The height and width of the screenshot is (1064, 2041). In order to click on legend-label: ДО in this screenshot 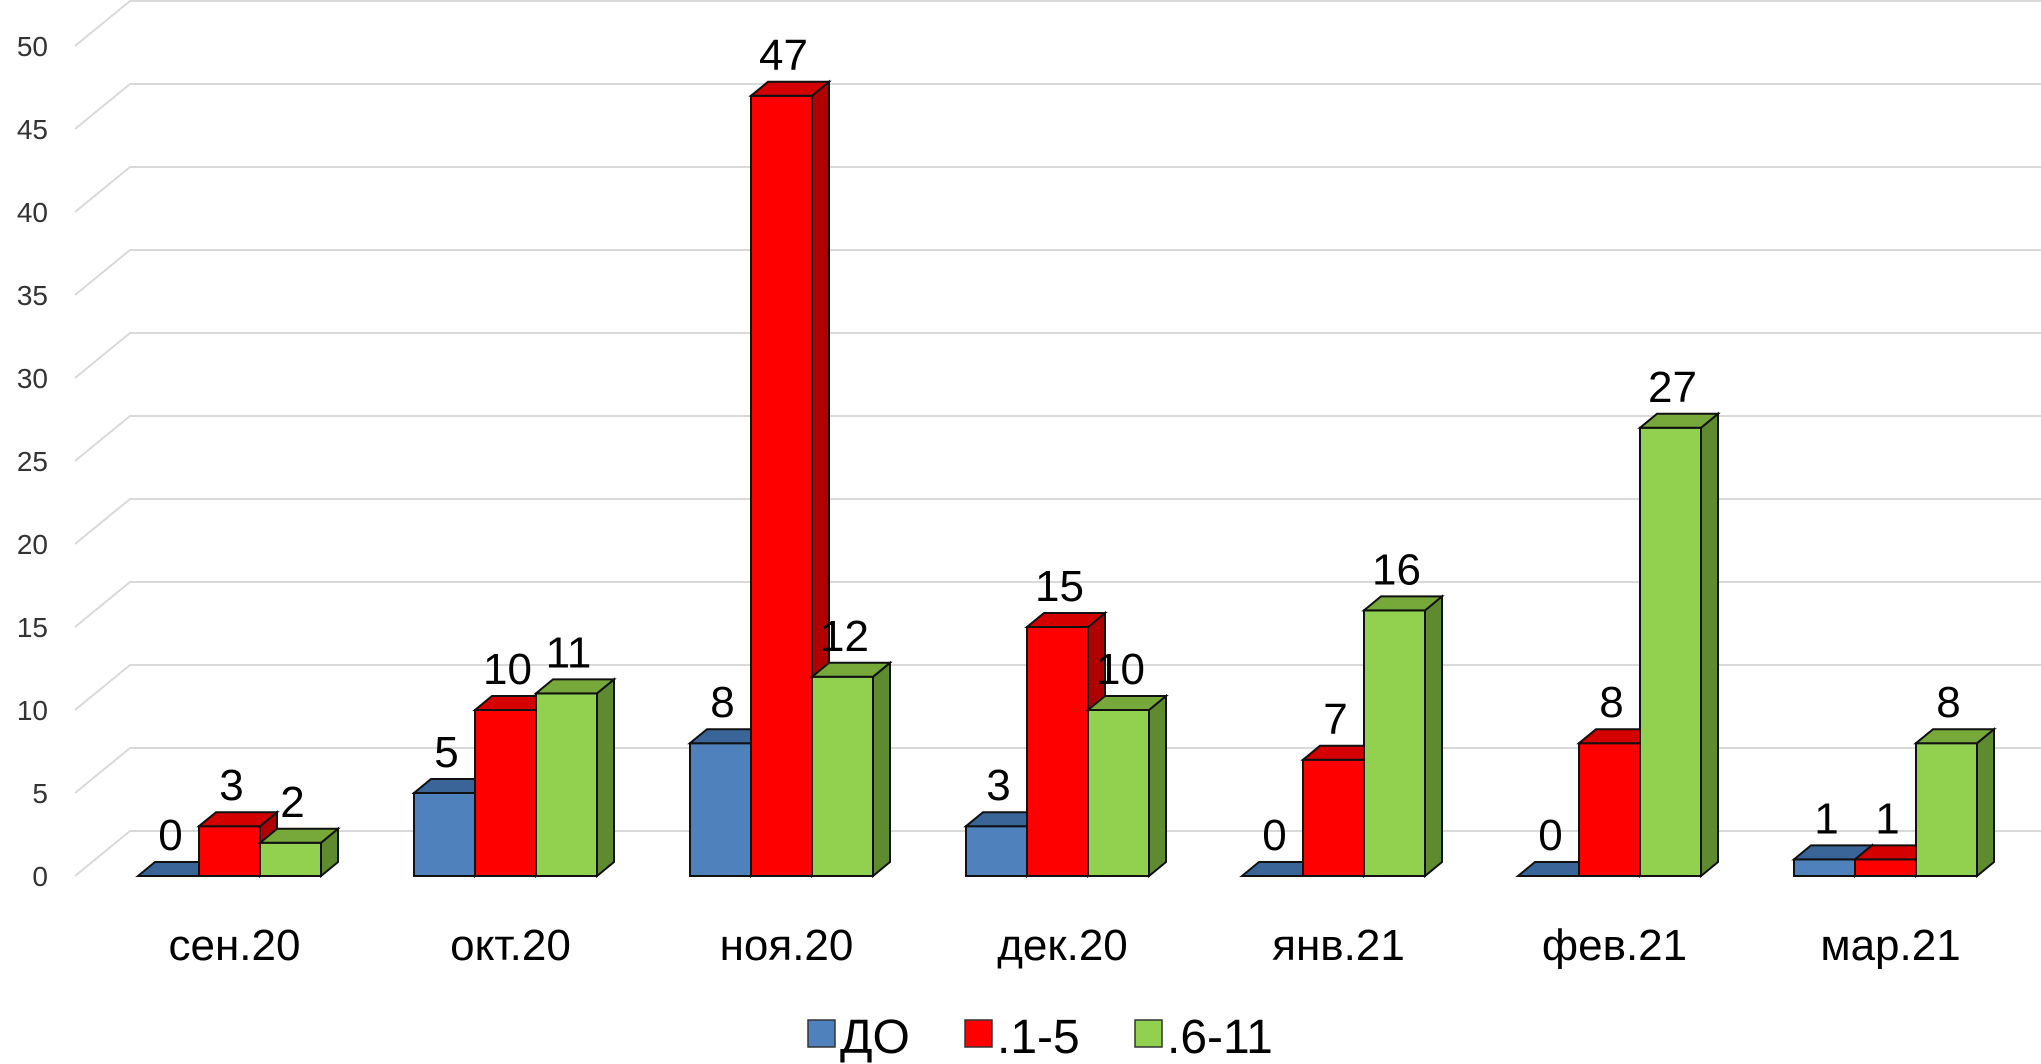, I will do `click(875, 1037)`.